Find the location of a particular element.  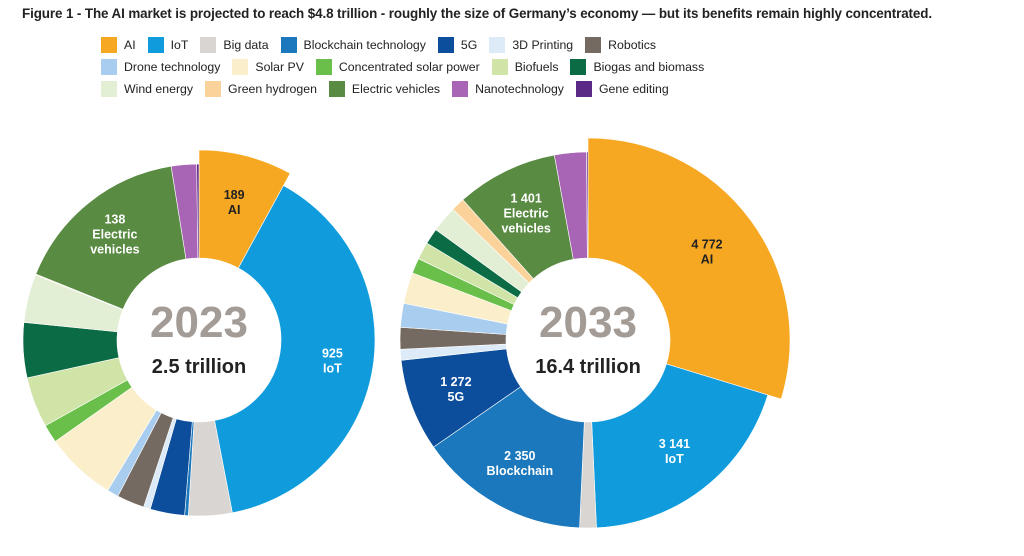

center-total: 16.4 trillion is located at coordinates (588, 367).